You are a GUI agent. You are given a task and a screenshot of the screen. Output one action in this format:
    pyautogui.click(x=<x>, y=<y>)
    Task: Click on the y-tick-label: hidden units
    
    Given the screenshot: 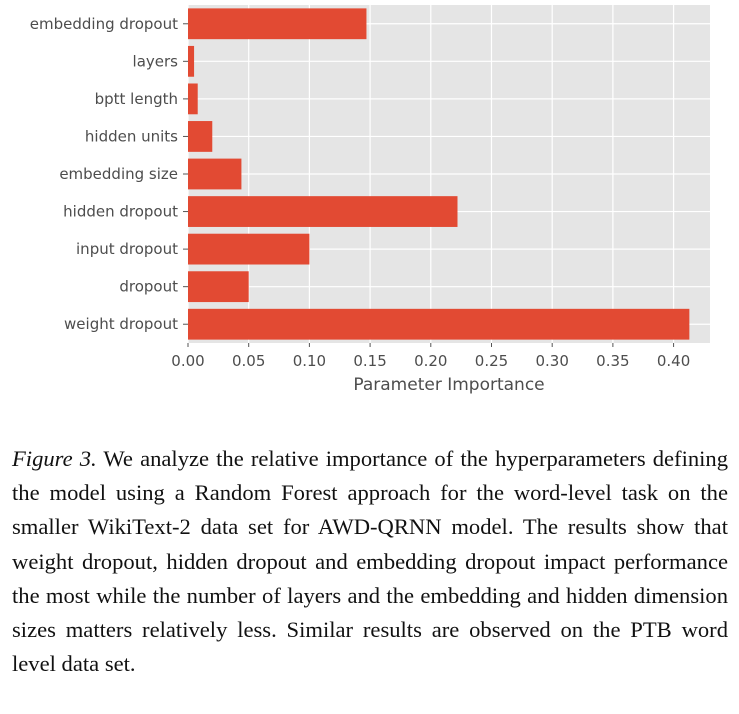 What is the action you would take?
    pyautogui.click(x=131, y=136)
    